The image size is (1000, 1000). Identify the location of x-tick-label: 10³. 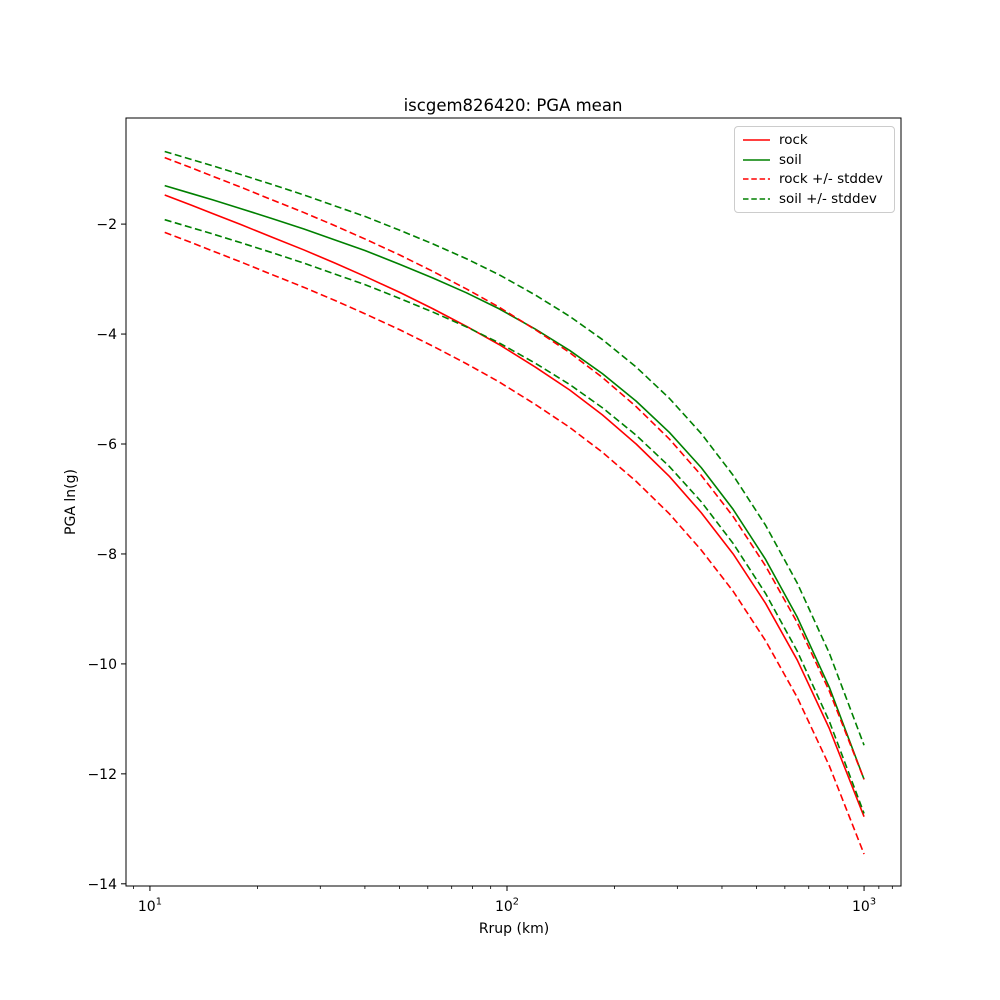
(864, 906).